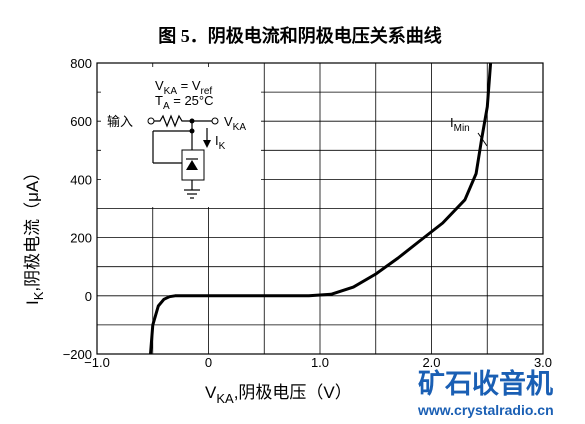 This screenshot has height=424, width=585. What do you see at coordinates (81, 179) in the screenshot?
I see `y-tick-label: 400` at bounding box center [81, 179].